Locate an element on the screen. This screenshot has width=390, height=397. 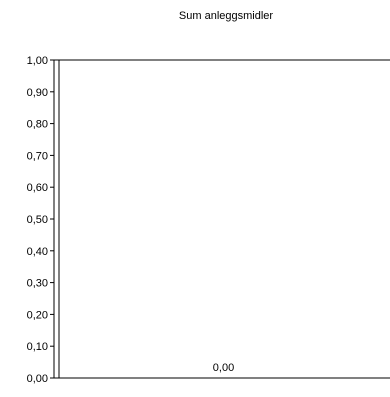
y-tick-label: 0,20 is located at coordinates (37, 315).